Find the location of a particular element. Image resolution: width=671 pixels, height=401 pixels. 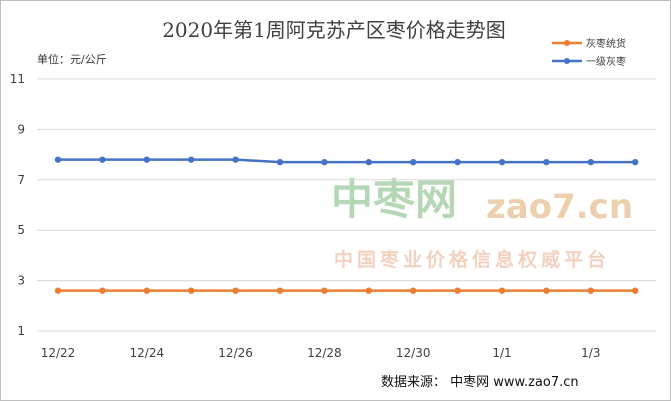

source-note: 数据来源： 中枣网 www.zao7.cn is located at coordinates (480, 382).